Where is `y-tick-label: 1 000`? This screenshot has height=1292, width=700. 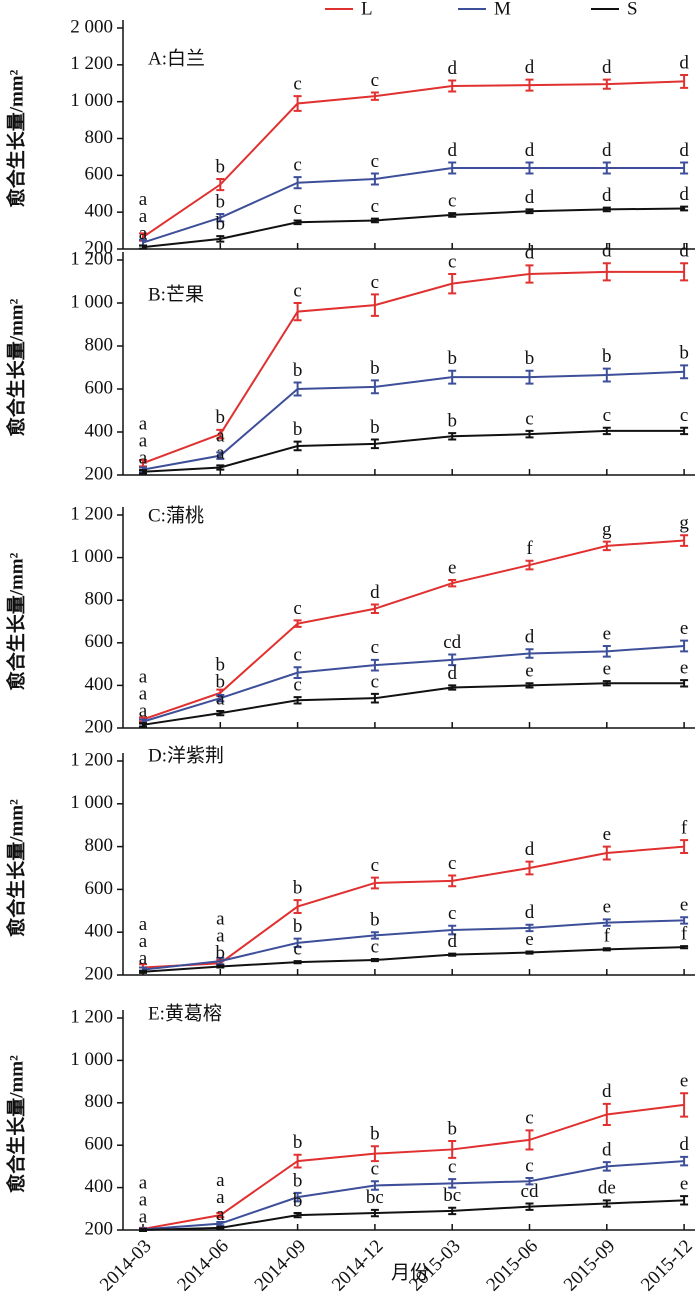 y-tick-label: 1 000 is located at coordinates (91, 301).